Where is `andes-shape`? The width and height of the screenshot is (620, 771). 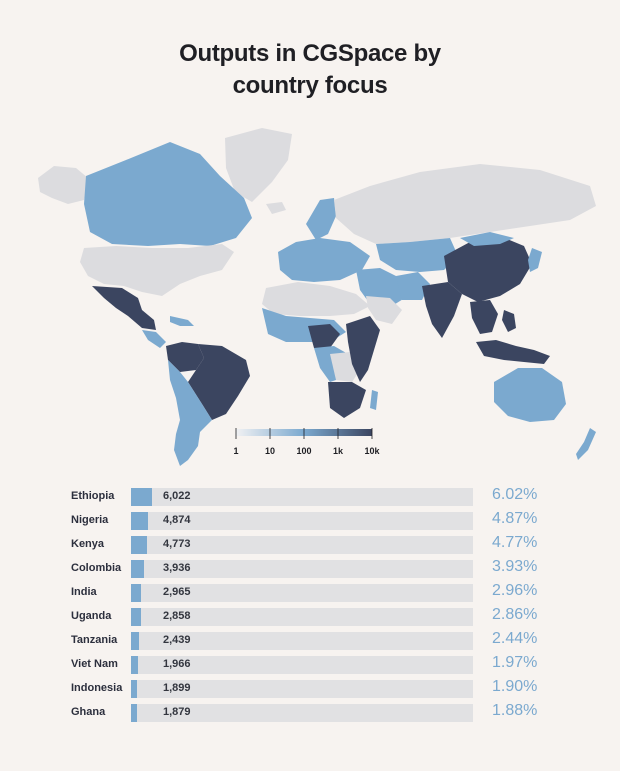 andes-shape is located at coordinates (190, 399).